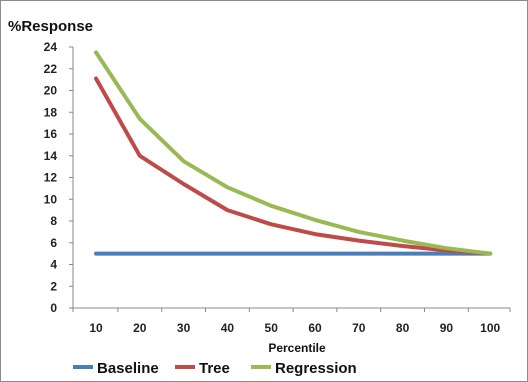 The width and height of the screenshot is (528, 382). Describe the element at coordinates (96, 328) in the screenshot. I see `x-tick-label: 10` at that location.